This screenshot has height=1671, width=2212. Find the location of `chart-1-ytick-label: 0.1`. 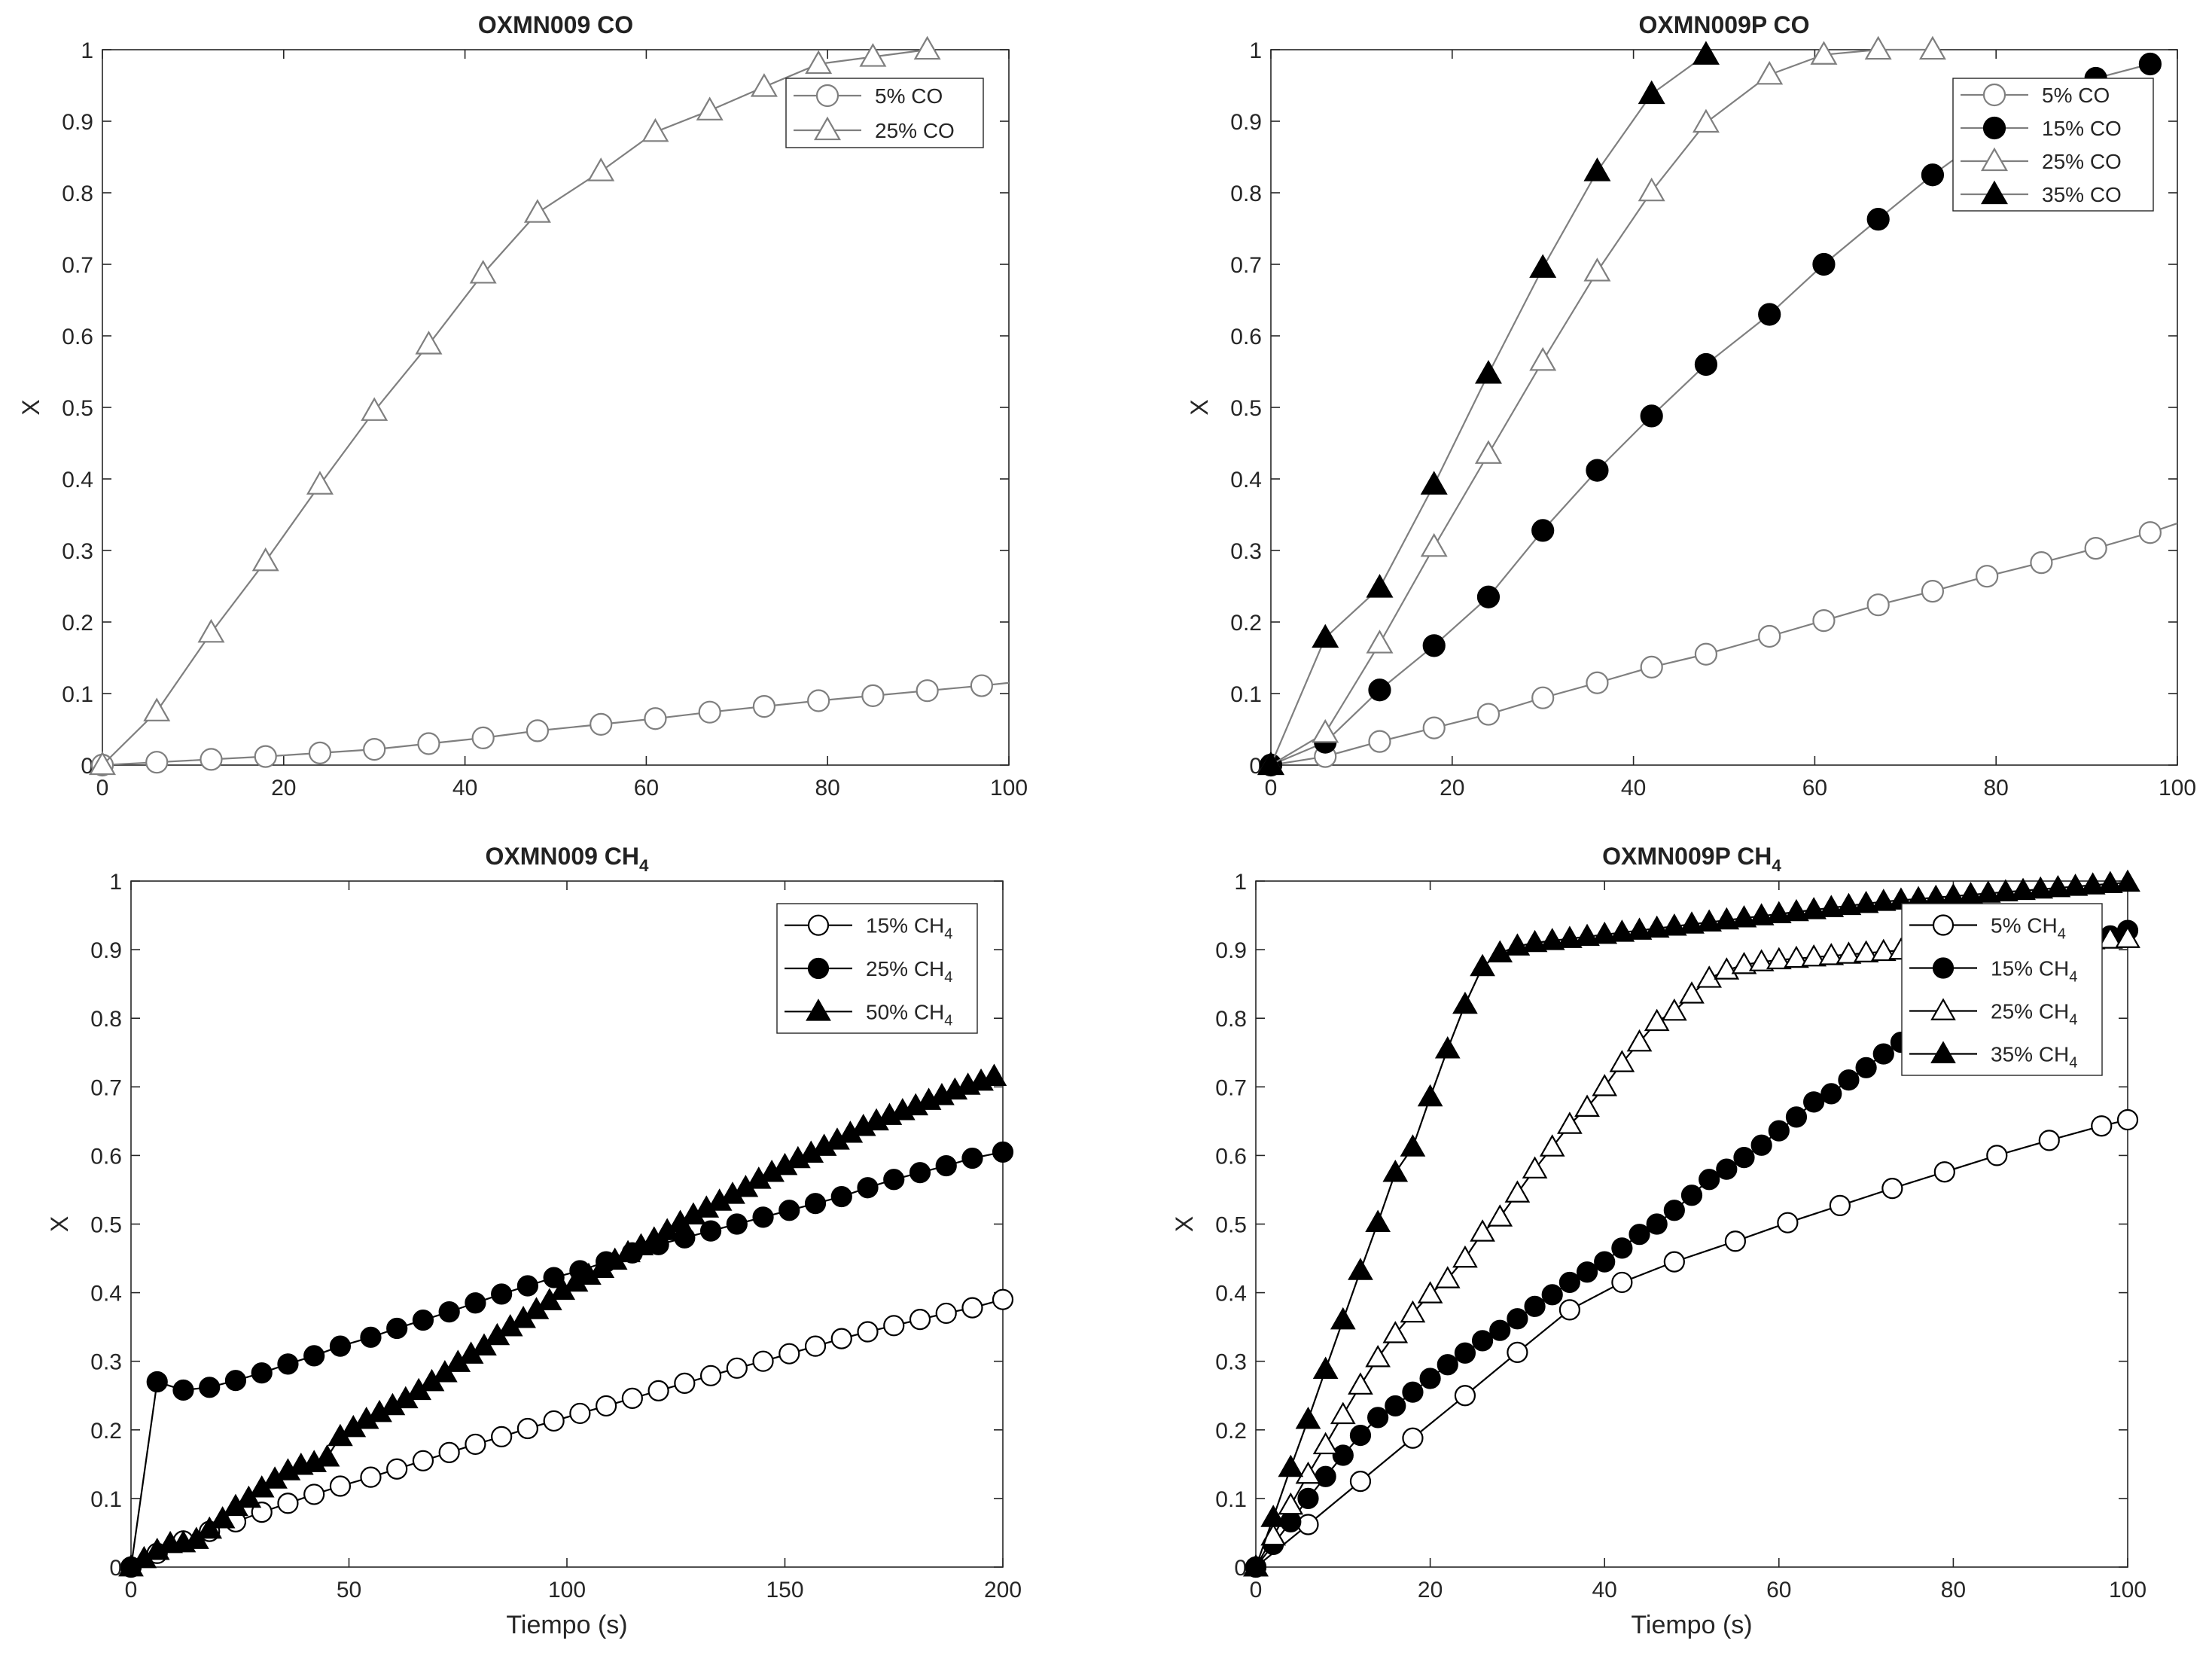

chart-1-ytick-label: 0.1 is located at coordinates (77, 694).